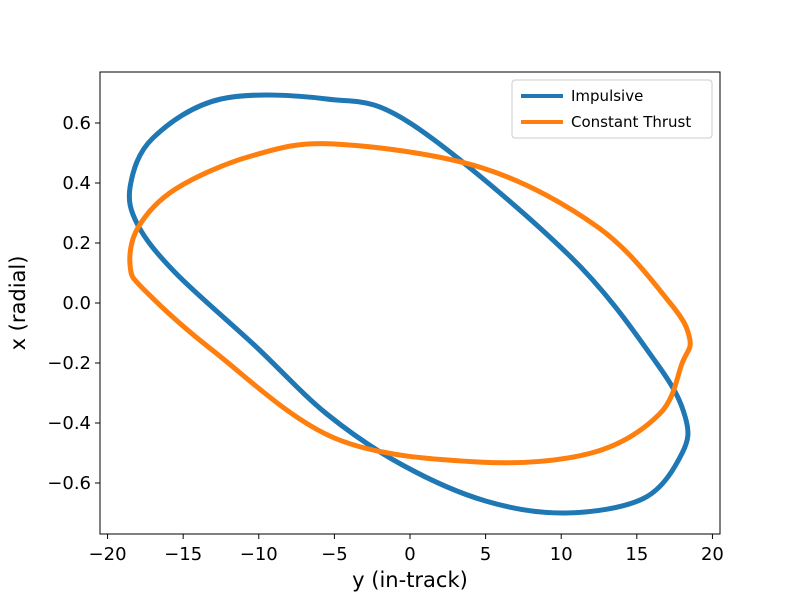 Image resolution: width=800 pixels, height=600 pixels. Describe the element at coordinates (69, 483) in the screenshot. I see `y-tick-label: −0.6` at that location.